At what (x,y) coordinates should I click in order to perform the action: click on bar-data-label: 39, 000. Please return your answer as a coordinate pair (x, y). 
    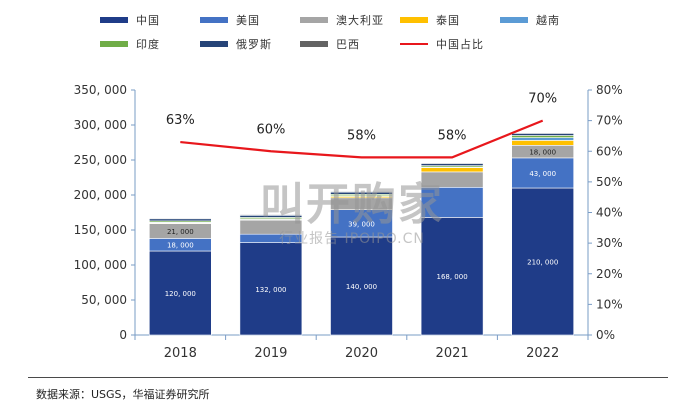
    Looking at the image, I should click on (361, 224).